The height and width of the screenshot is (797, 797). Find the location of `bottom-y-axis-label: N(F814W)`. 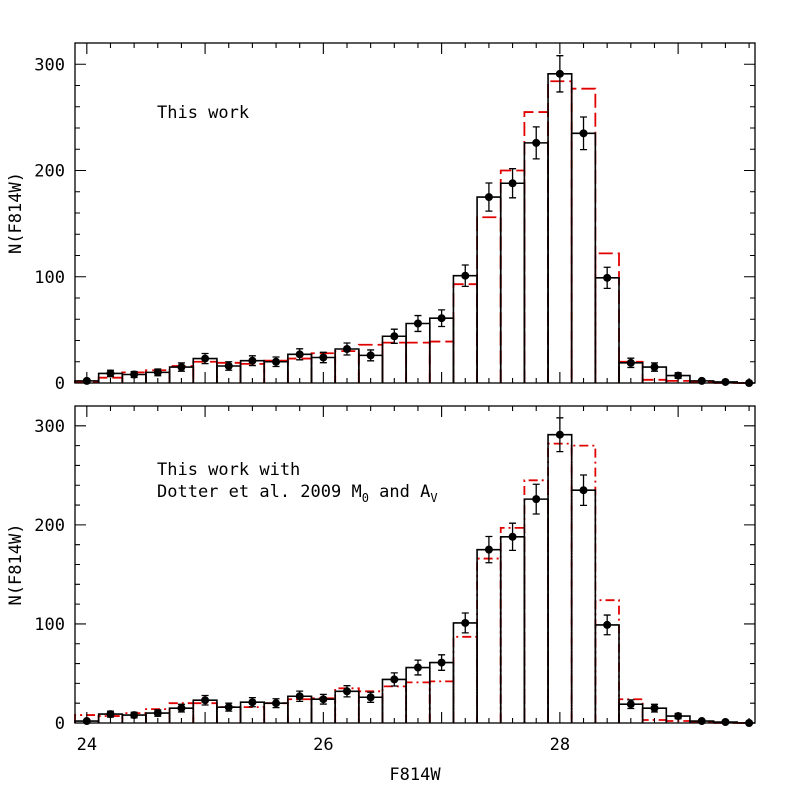

bottom-y-axis-label: N(F814W) is located at coordinates (16, 565).